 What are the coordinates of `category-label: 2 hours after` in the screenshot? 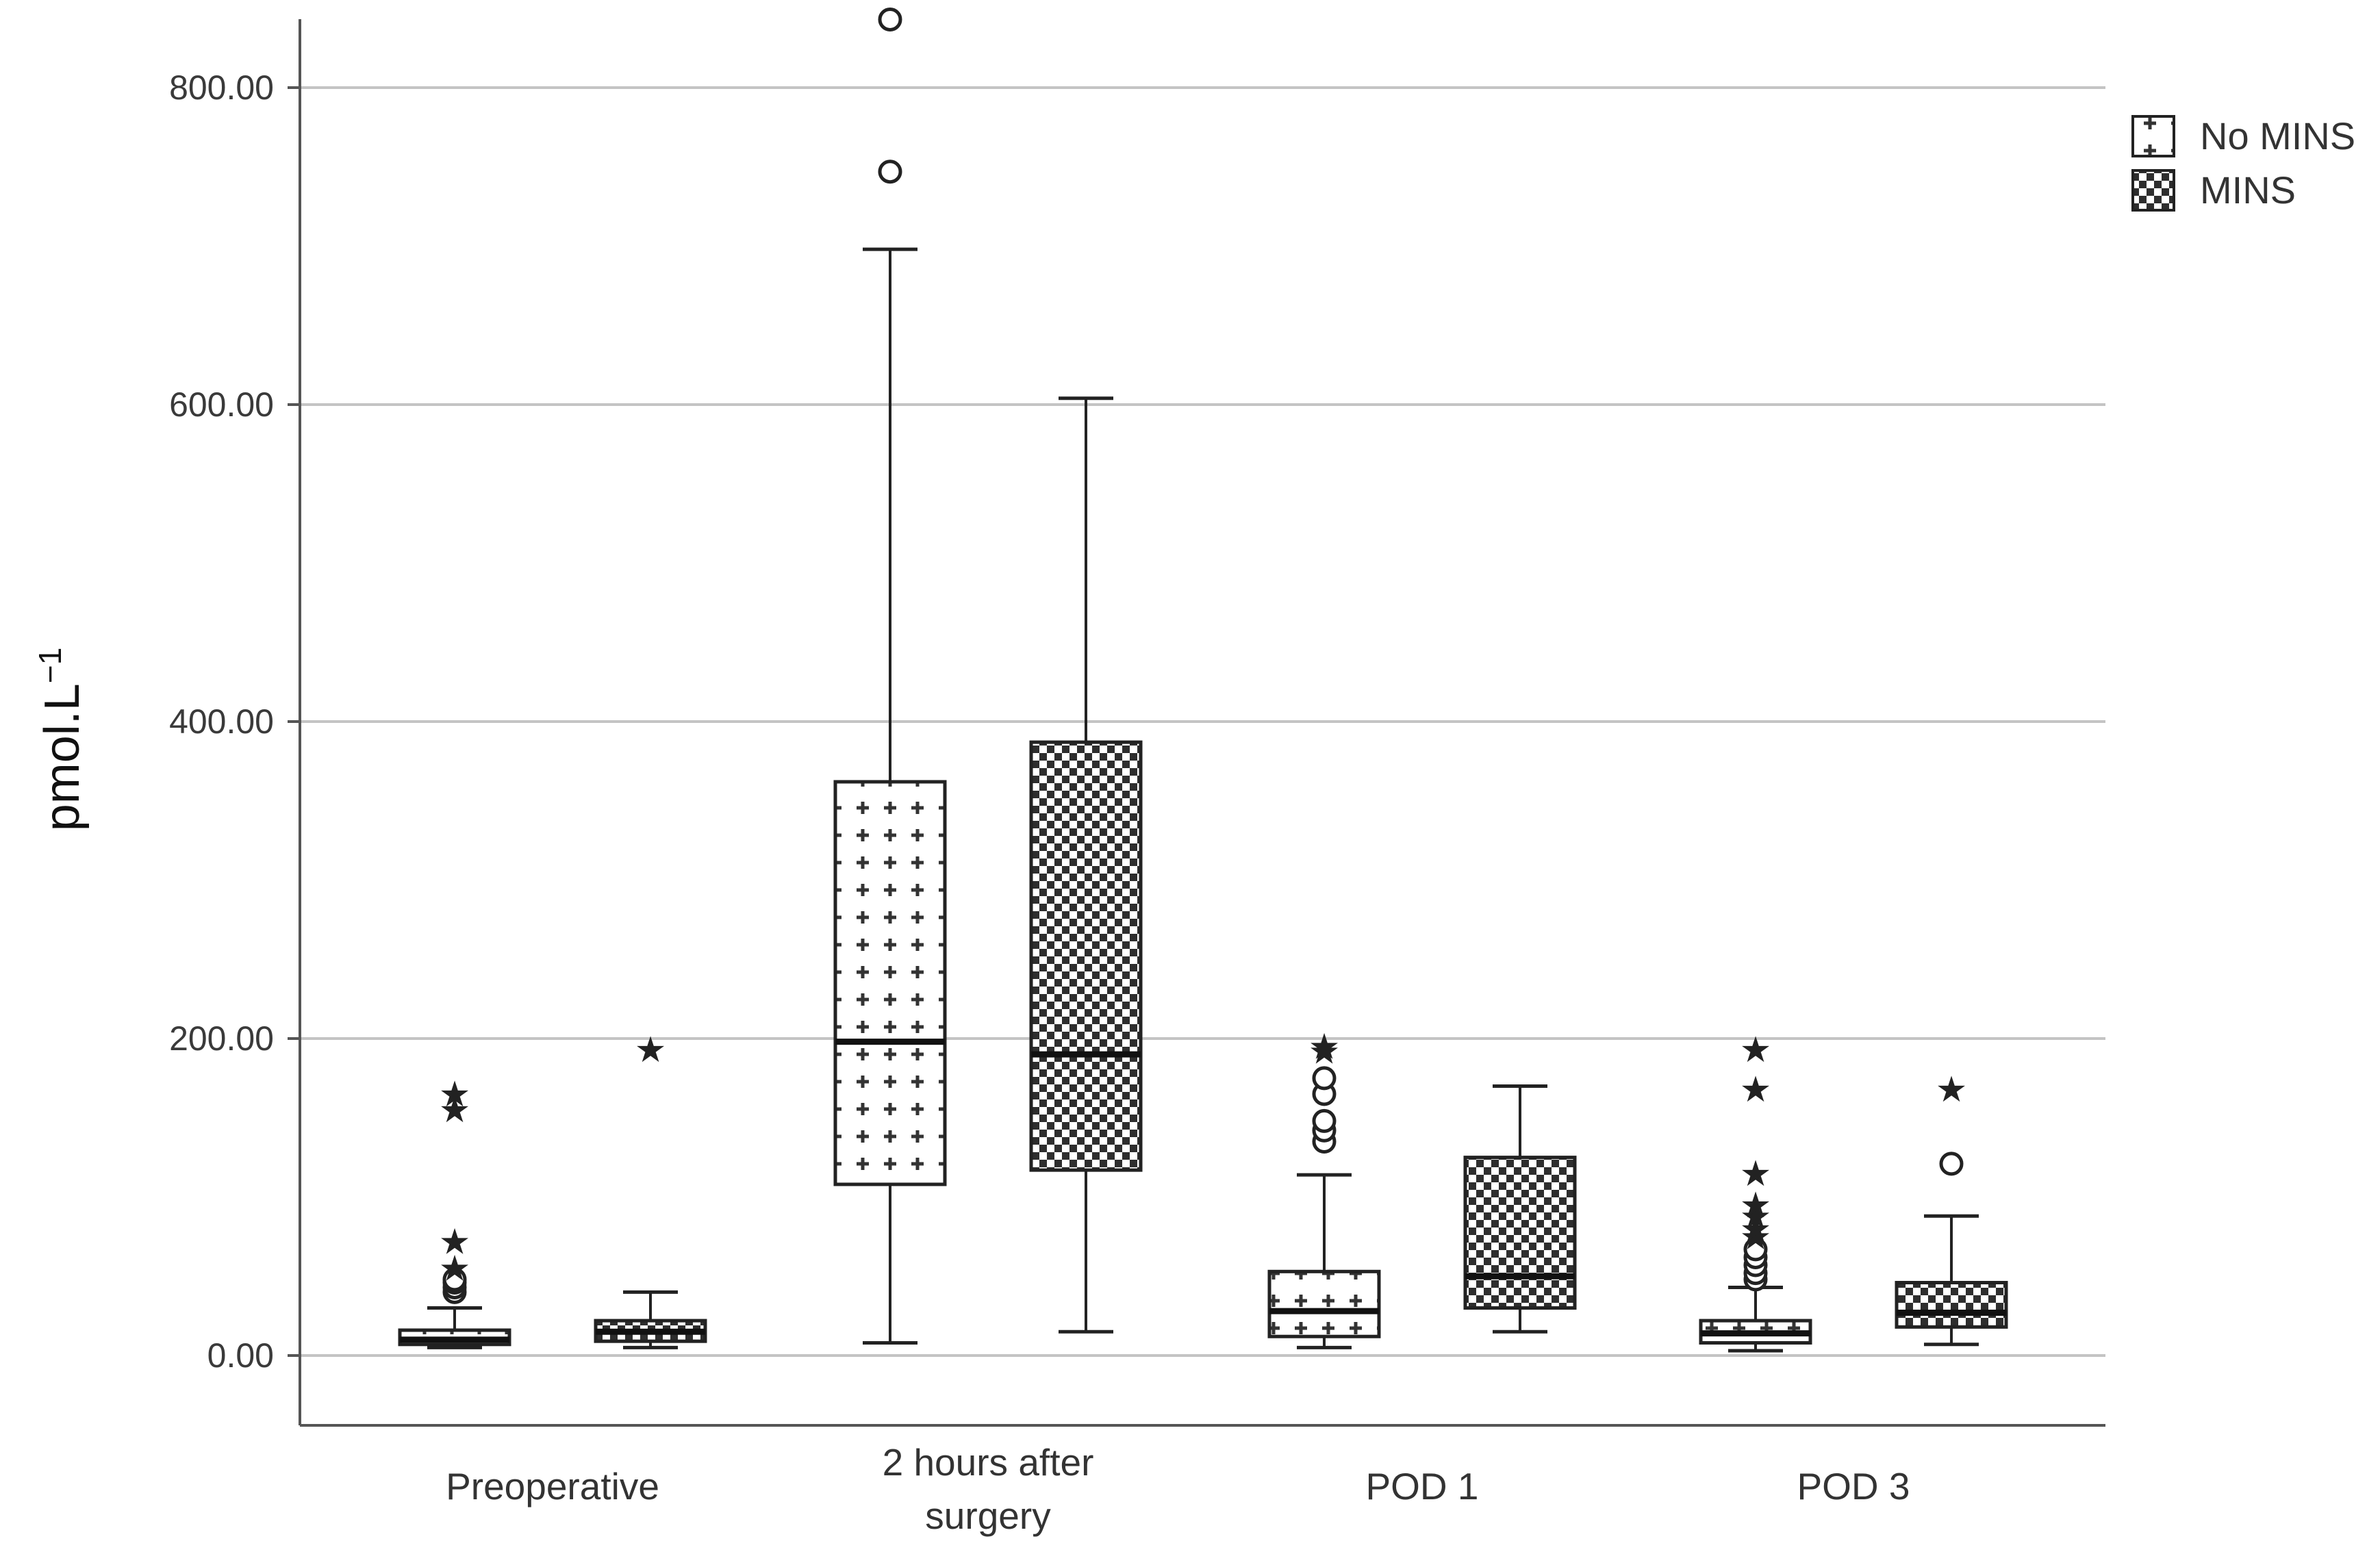 It's located at (988, 1462).